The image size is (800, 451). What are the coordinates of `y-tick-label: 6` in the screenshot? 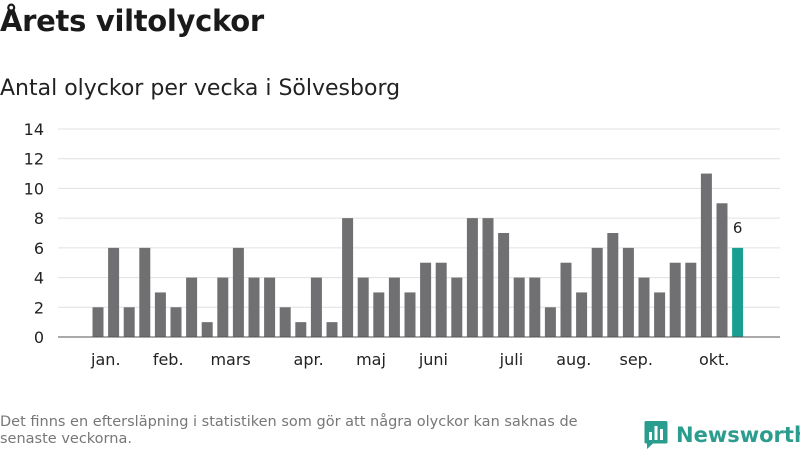 It's located at (39, 248).